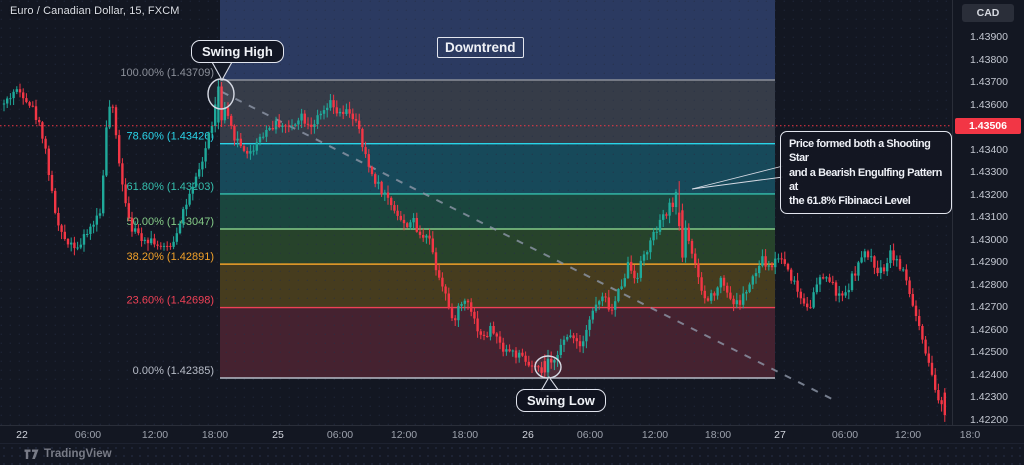  What do you see at coordinates (561, 400) in the screenshot?
I see `swing-low-label: Swing Low` at bounding box center [561, 400].